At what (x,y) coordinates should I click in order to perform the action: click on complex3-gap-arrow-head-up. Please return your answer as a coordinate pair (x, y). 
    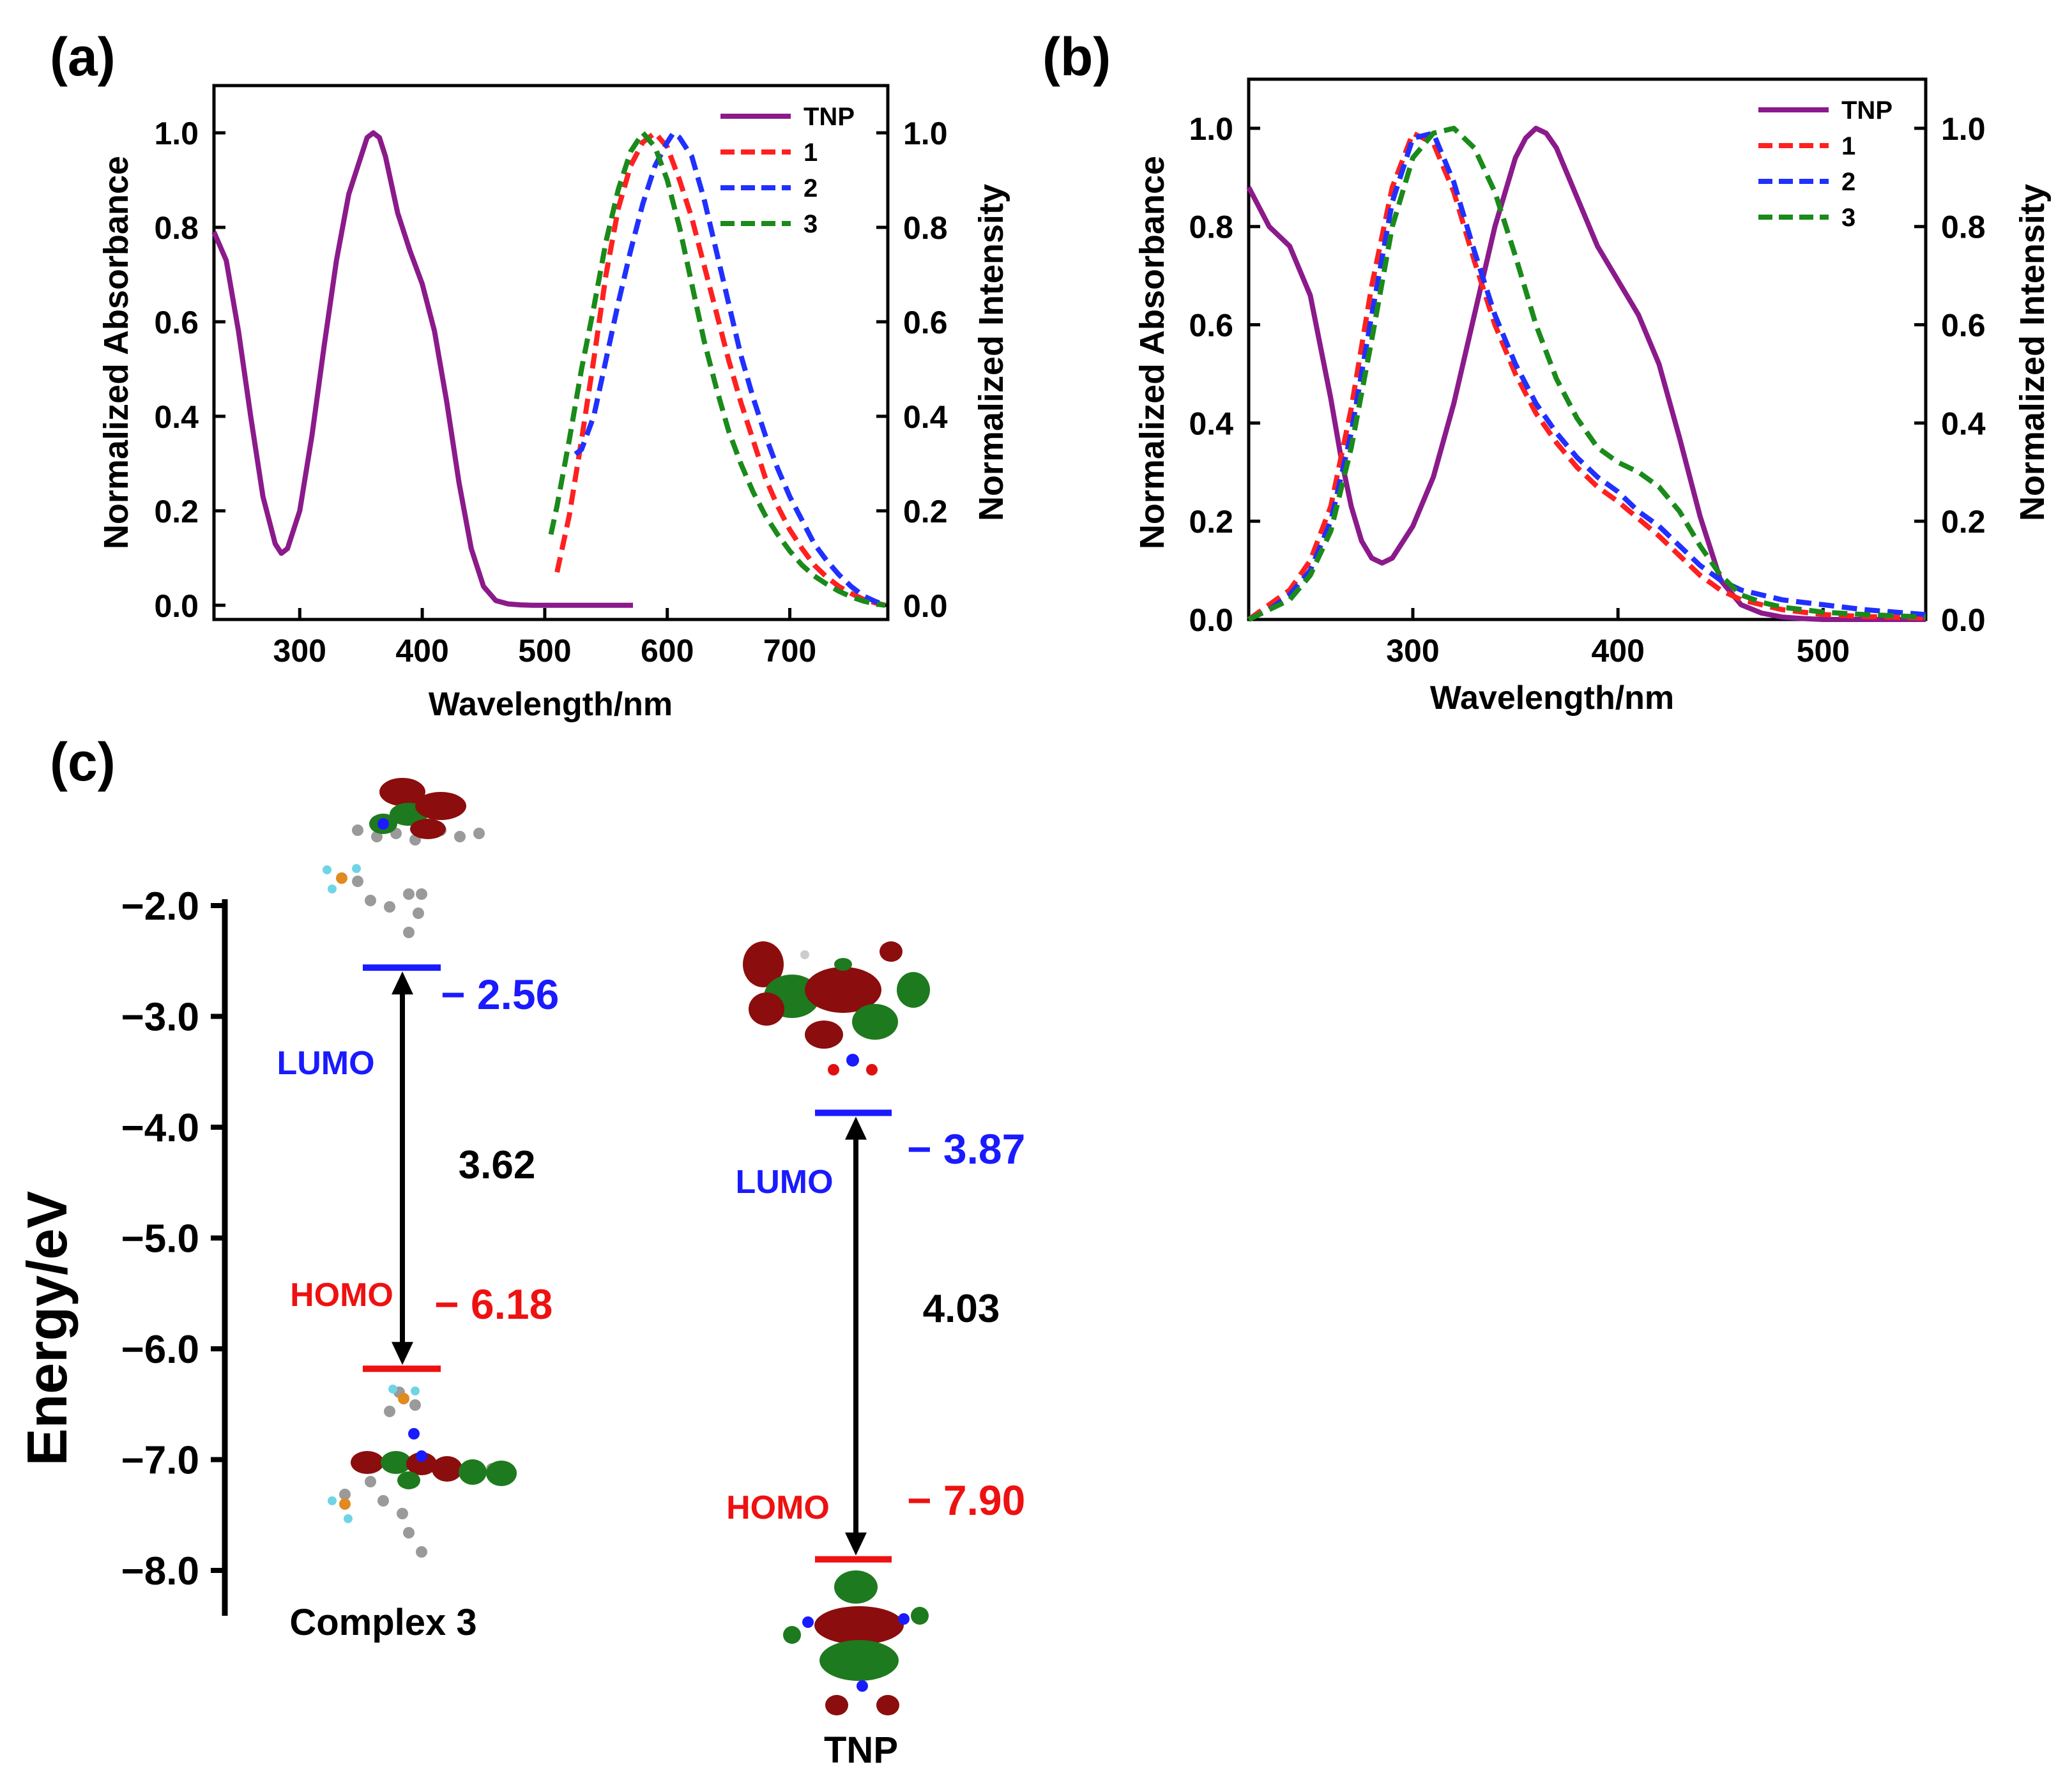
    Looking at the image, I should click on (402, 983).